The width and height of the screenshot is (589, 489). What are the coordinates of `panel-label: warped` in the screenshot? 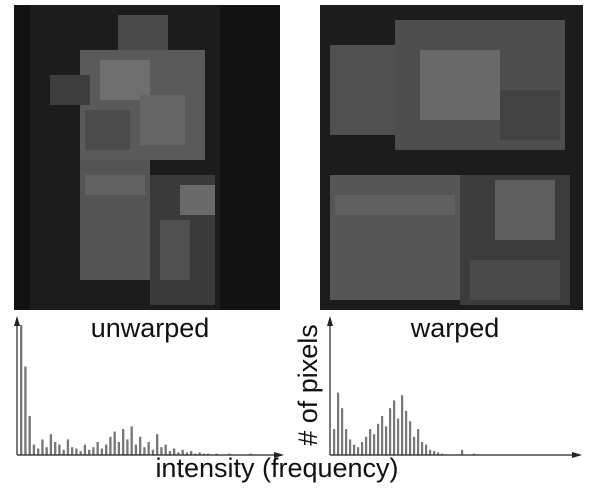 It's located at (455, 328).